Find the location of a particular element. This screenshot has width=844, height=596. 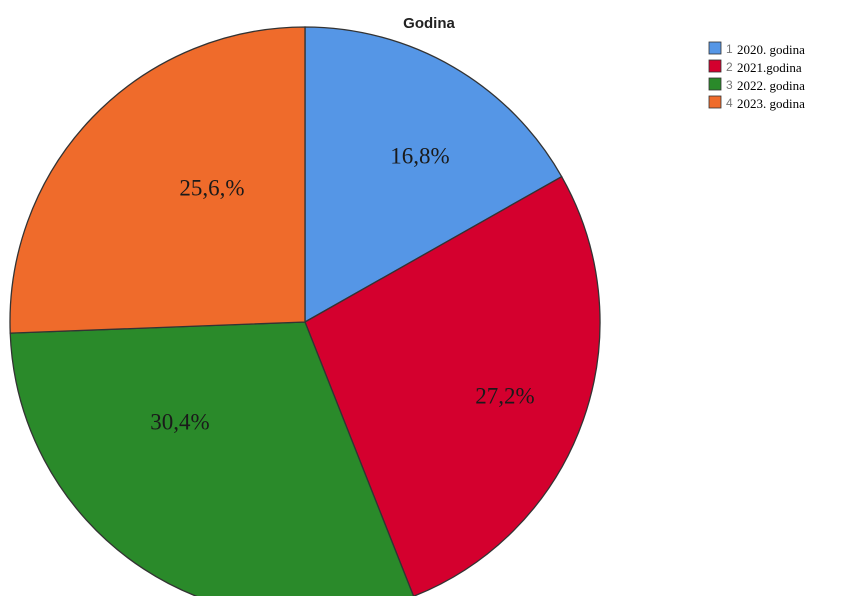

slice-label-4: 25,6,% is located at coordinates (211, 187).